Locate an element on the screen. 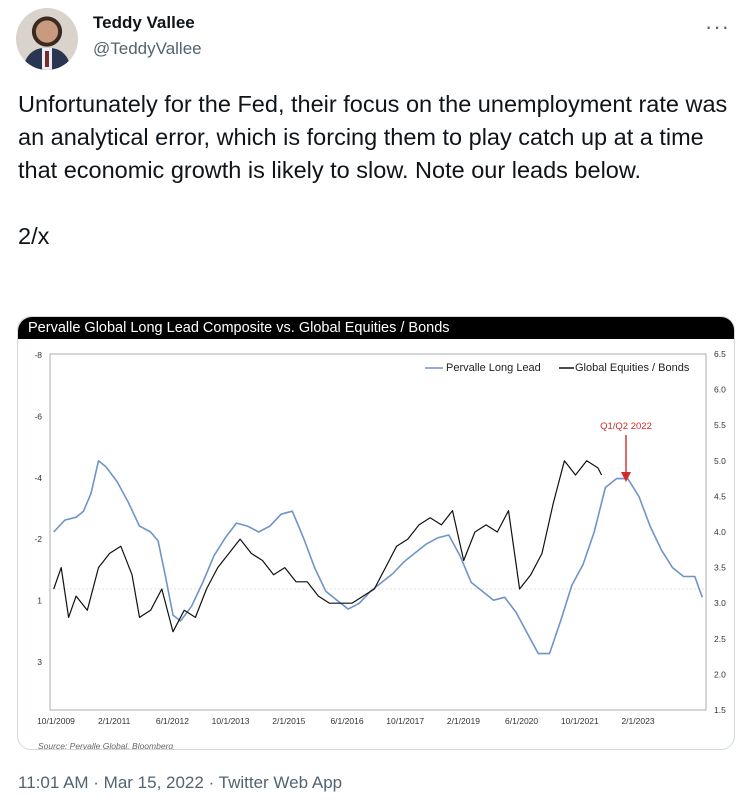  y-right-tick-label: 1.5 is located at coordinates (720, 710).